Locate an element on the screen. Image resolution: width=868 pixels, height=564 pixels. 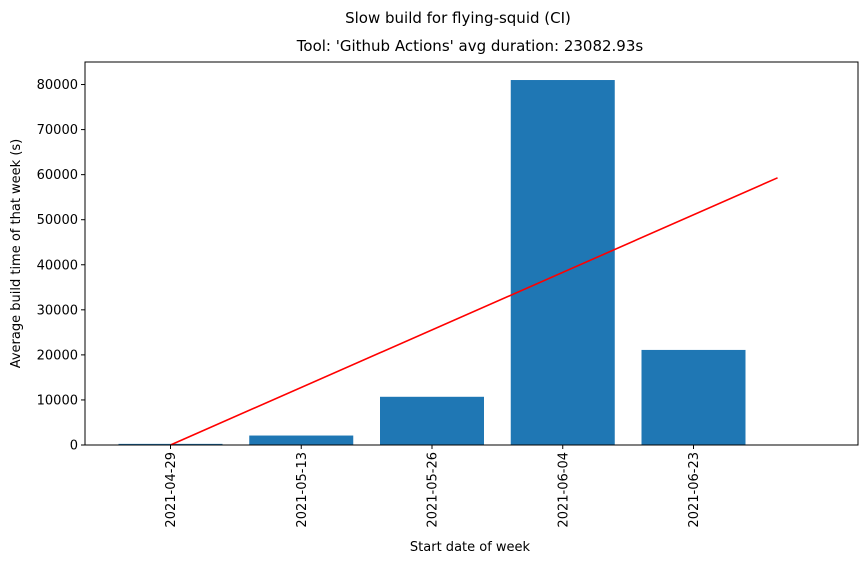
y-tick-label: 0 is located at coordinates (74, 446).